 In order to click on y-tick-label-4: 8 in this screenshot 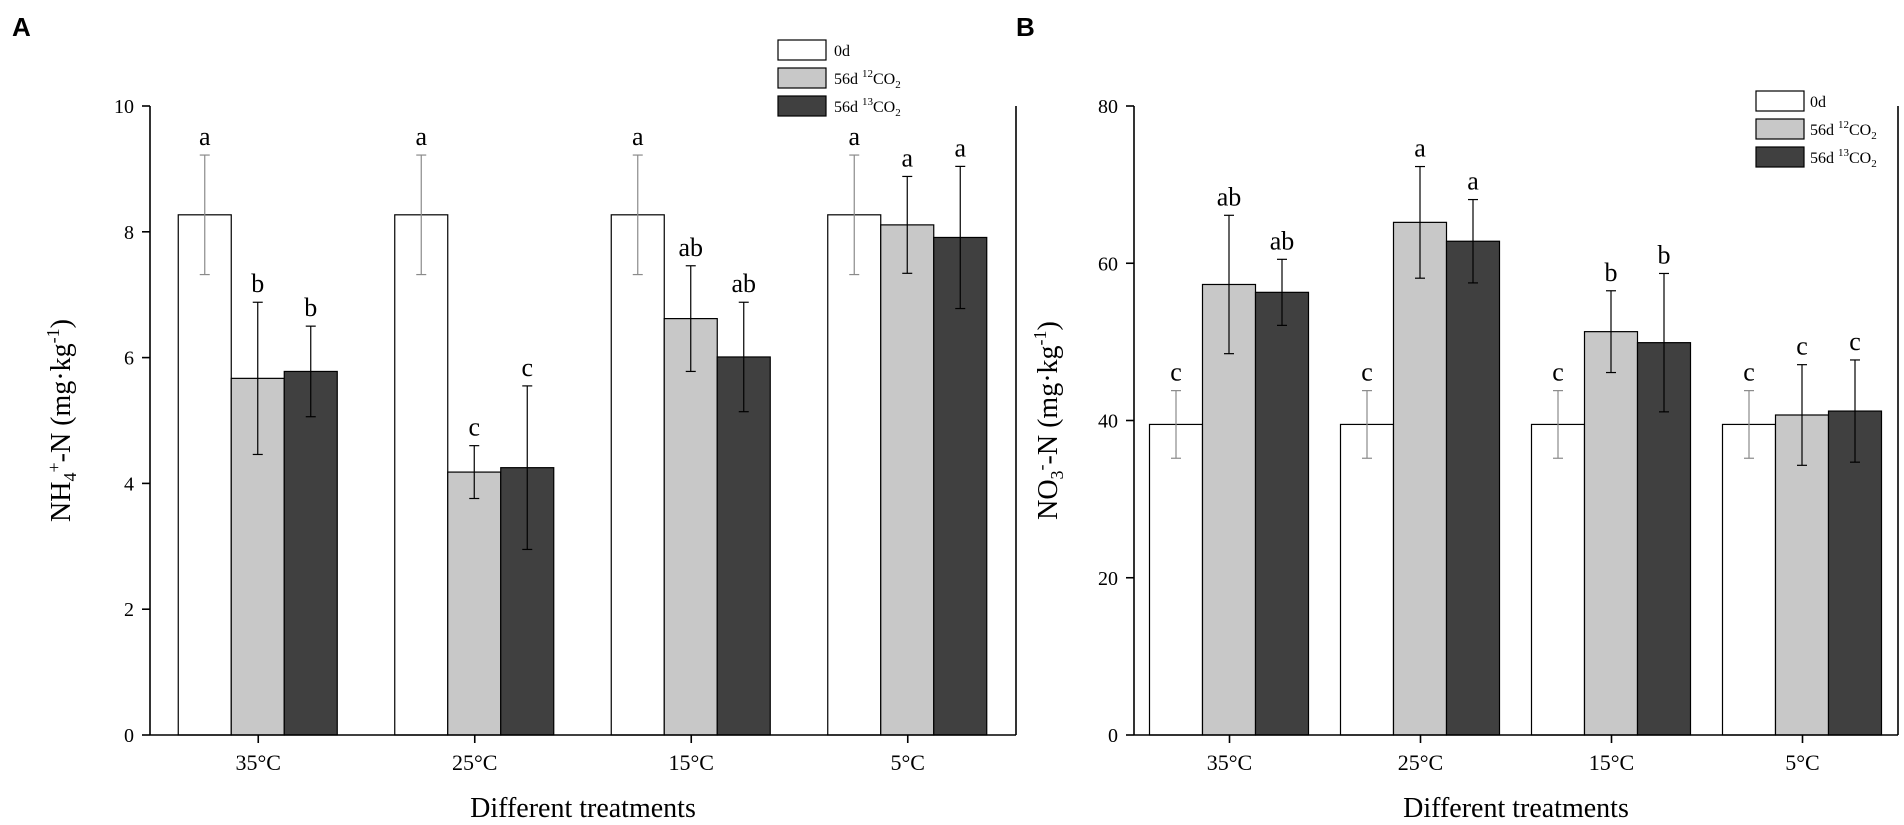, I will do `click(129, 233)`.